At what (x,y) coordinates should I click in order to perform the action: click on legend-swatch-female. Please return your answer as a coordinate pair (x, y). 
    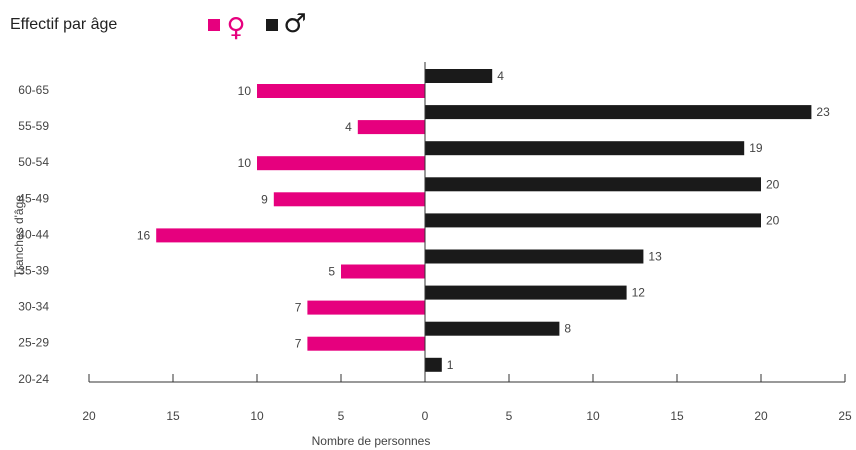
    Looking at the image, I should click on (214, 25).